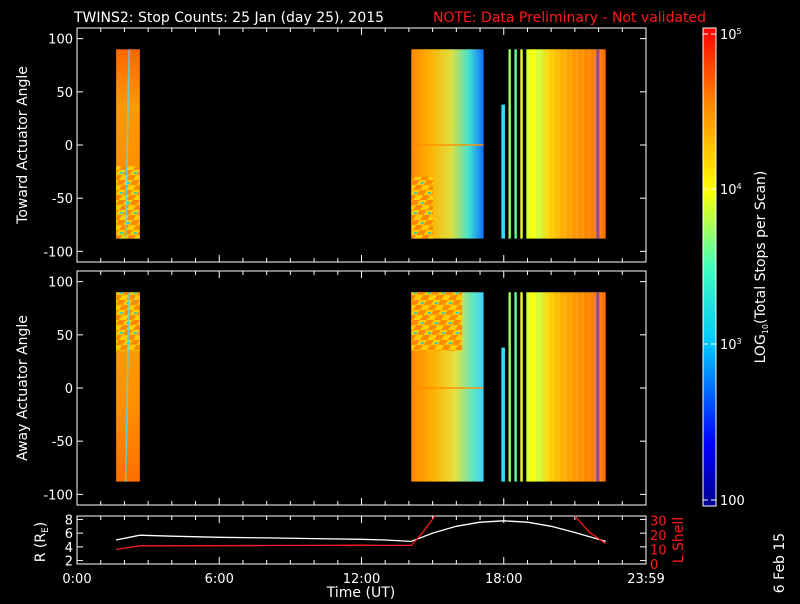 The height and width of the screenshot is (604, 800). What do you see at coordinates (69, 534) in the screenshot?
I see `y-tick-label: 6` at bounding box center [69, 534].